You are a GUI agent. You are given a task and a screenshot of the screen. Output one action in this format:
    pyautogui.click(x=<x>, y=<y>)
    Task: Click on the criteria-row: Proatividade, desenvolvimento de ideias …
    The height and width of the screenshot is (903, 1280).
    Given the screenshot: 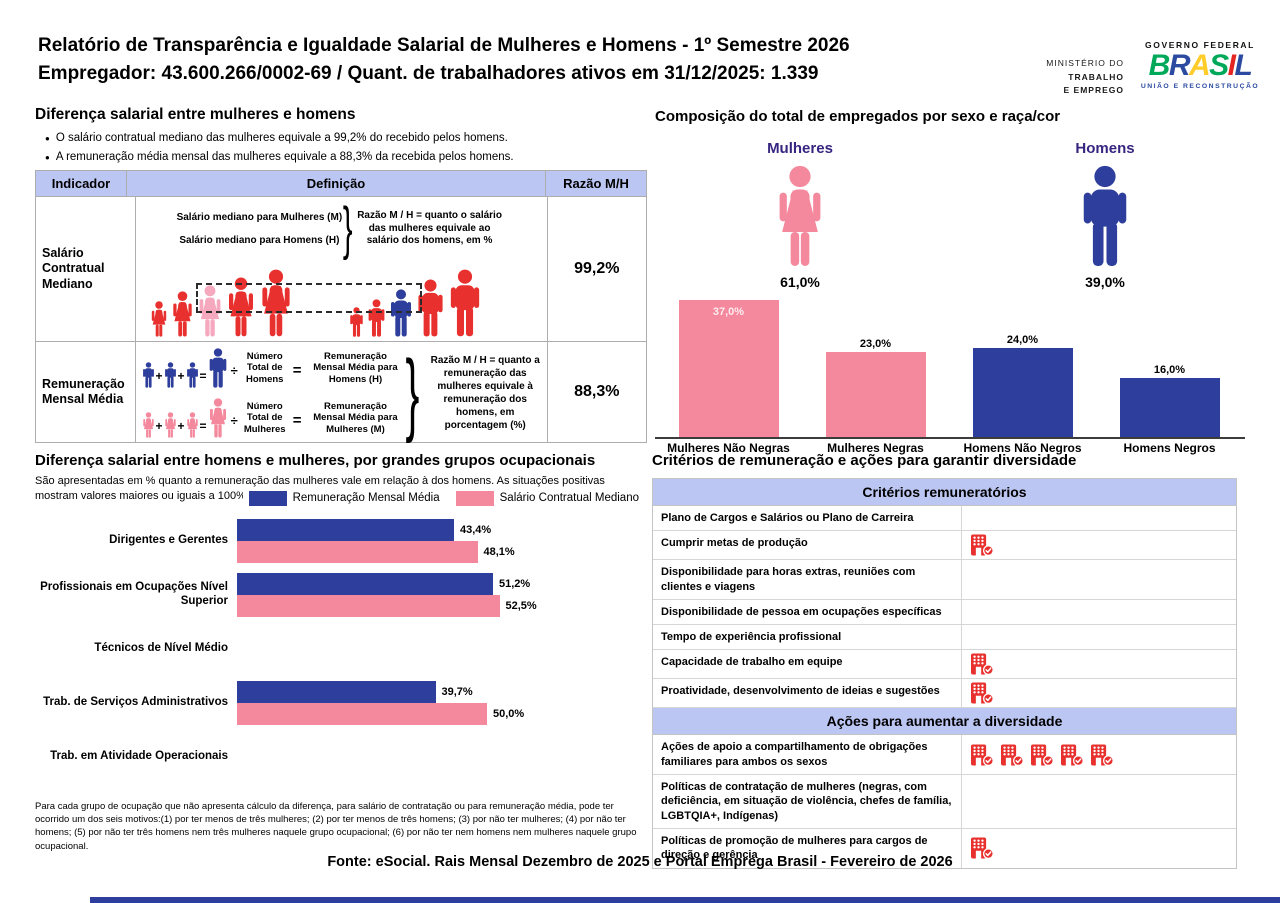 What is the action you would take?
    pyautogui.click(x=944, y=694)
    